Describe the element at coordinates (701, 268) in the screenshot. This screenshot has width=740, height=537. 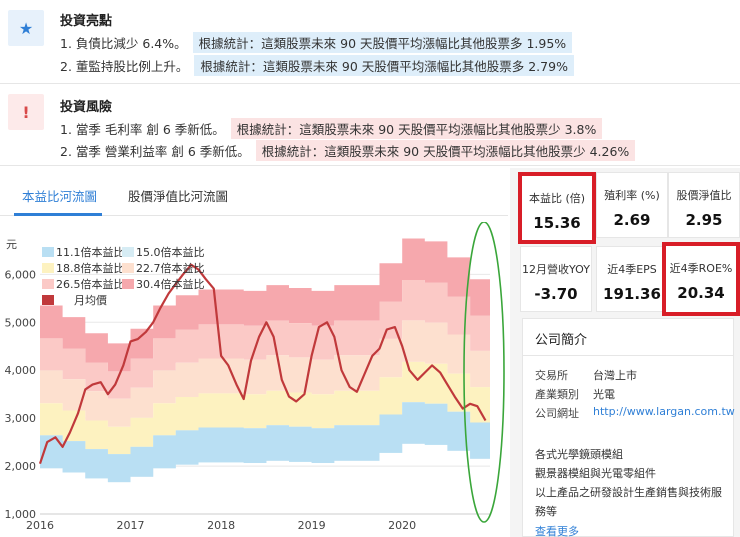
I see `metric-label: 近4季ROE%` at that location.